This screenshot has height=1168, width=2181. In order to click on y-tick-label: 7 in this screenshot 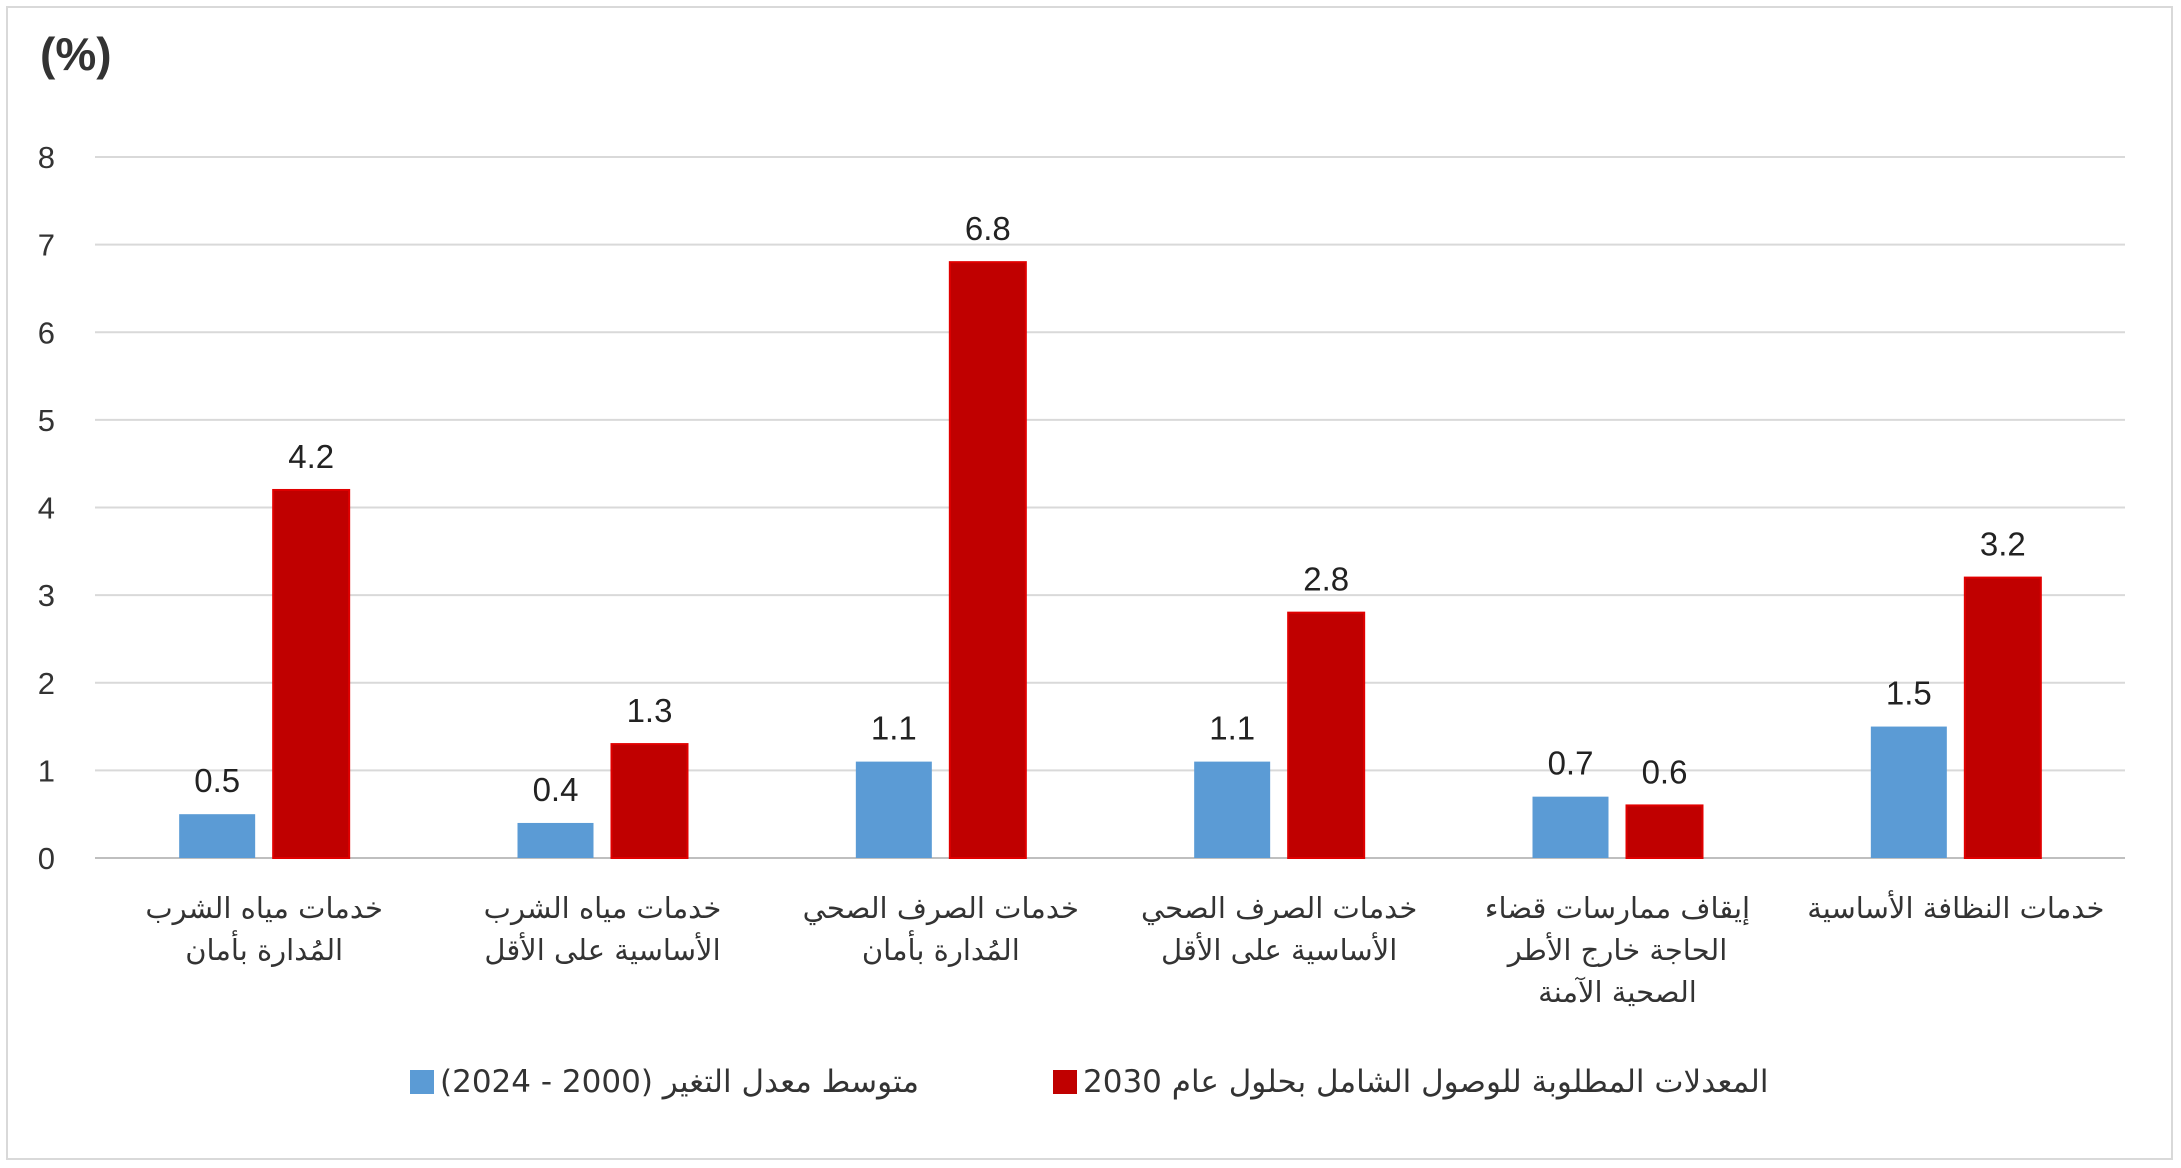, I will do `click(46, 245)`.